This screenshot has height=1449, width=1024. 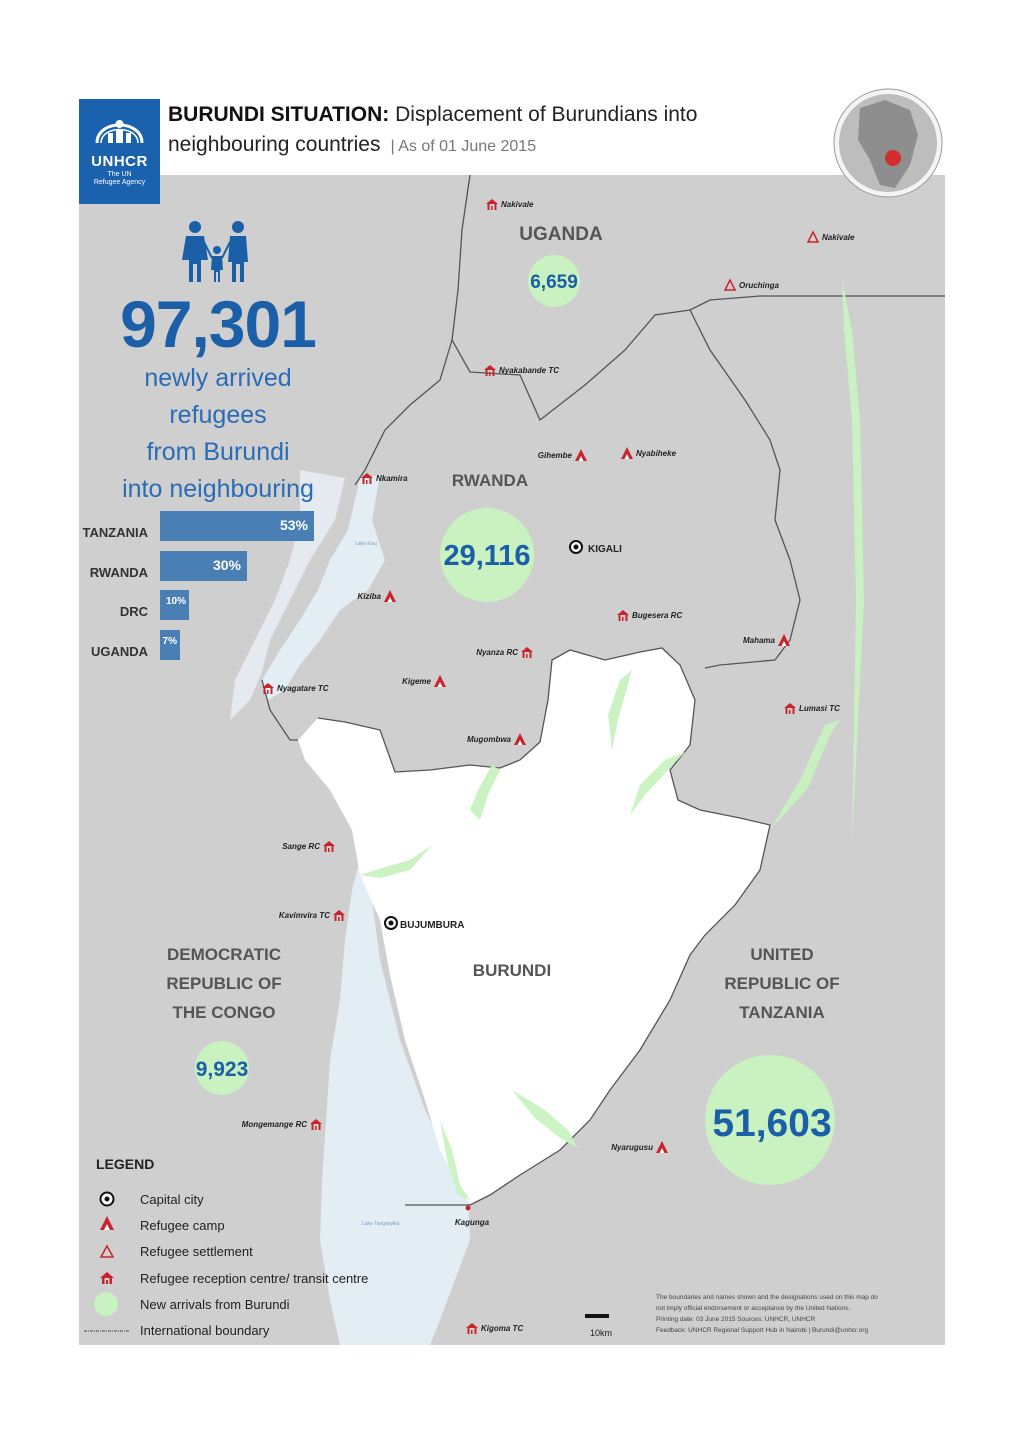 What do you see at coordinates (376, 596) in the screenshot?
I see `site-kiziba-camp: Kiziba` at bounding box center [376, 596].